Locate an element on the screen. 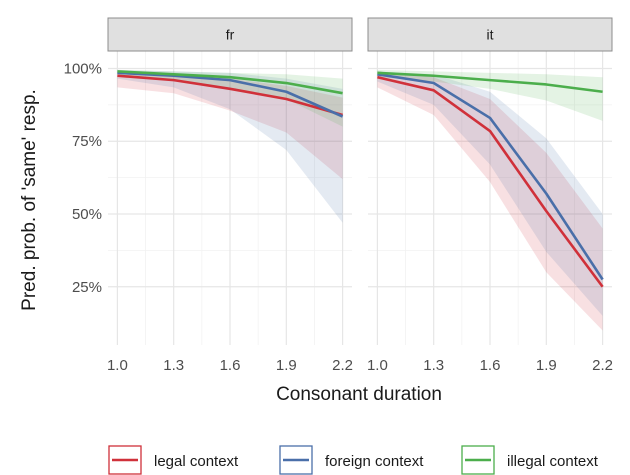 The width and height of the screenshot is (630, 475). line-foreign-context is located at coordinates (230, 94).